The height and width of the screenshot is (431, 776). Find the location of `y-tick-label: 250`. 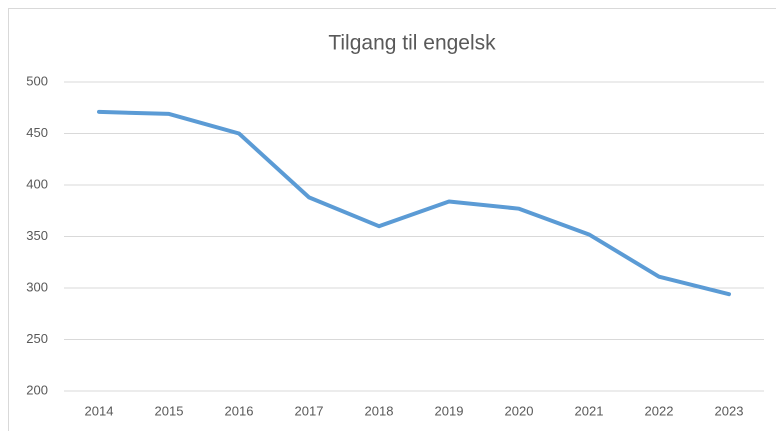

y-tick-label: 250 is located at coordinates (37, 338).